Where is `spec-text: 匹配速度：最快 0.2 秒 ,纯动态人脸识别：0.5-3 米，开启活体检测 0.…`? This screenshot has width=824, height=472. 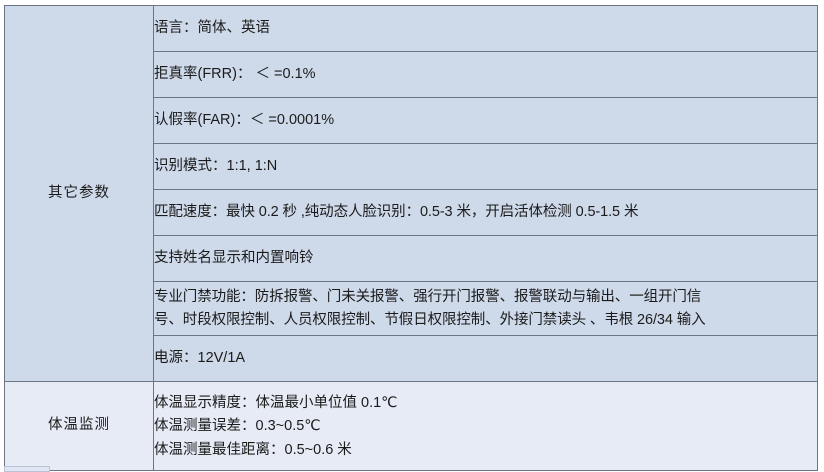
spec-text: 匹配速度：最快 0.2 秒 ,纯动态人脸识别：0.5-3 米，开启活体检测 0.… is located at coordinates (396, 211).